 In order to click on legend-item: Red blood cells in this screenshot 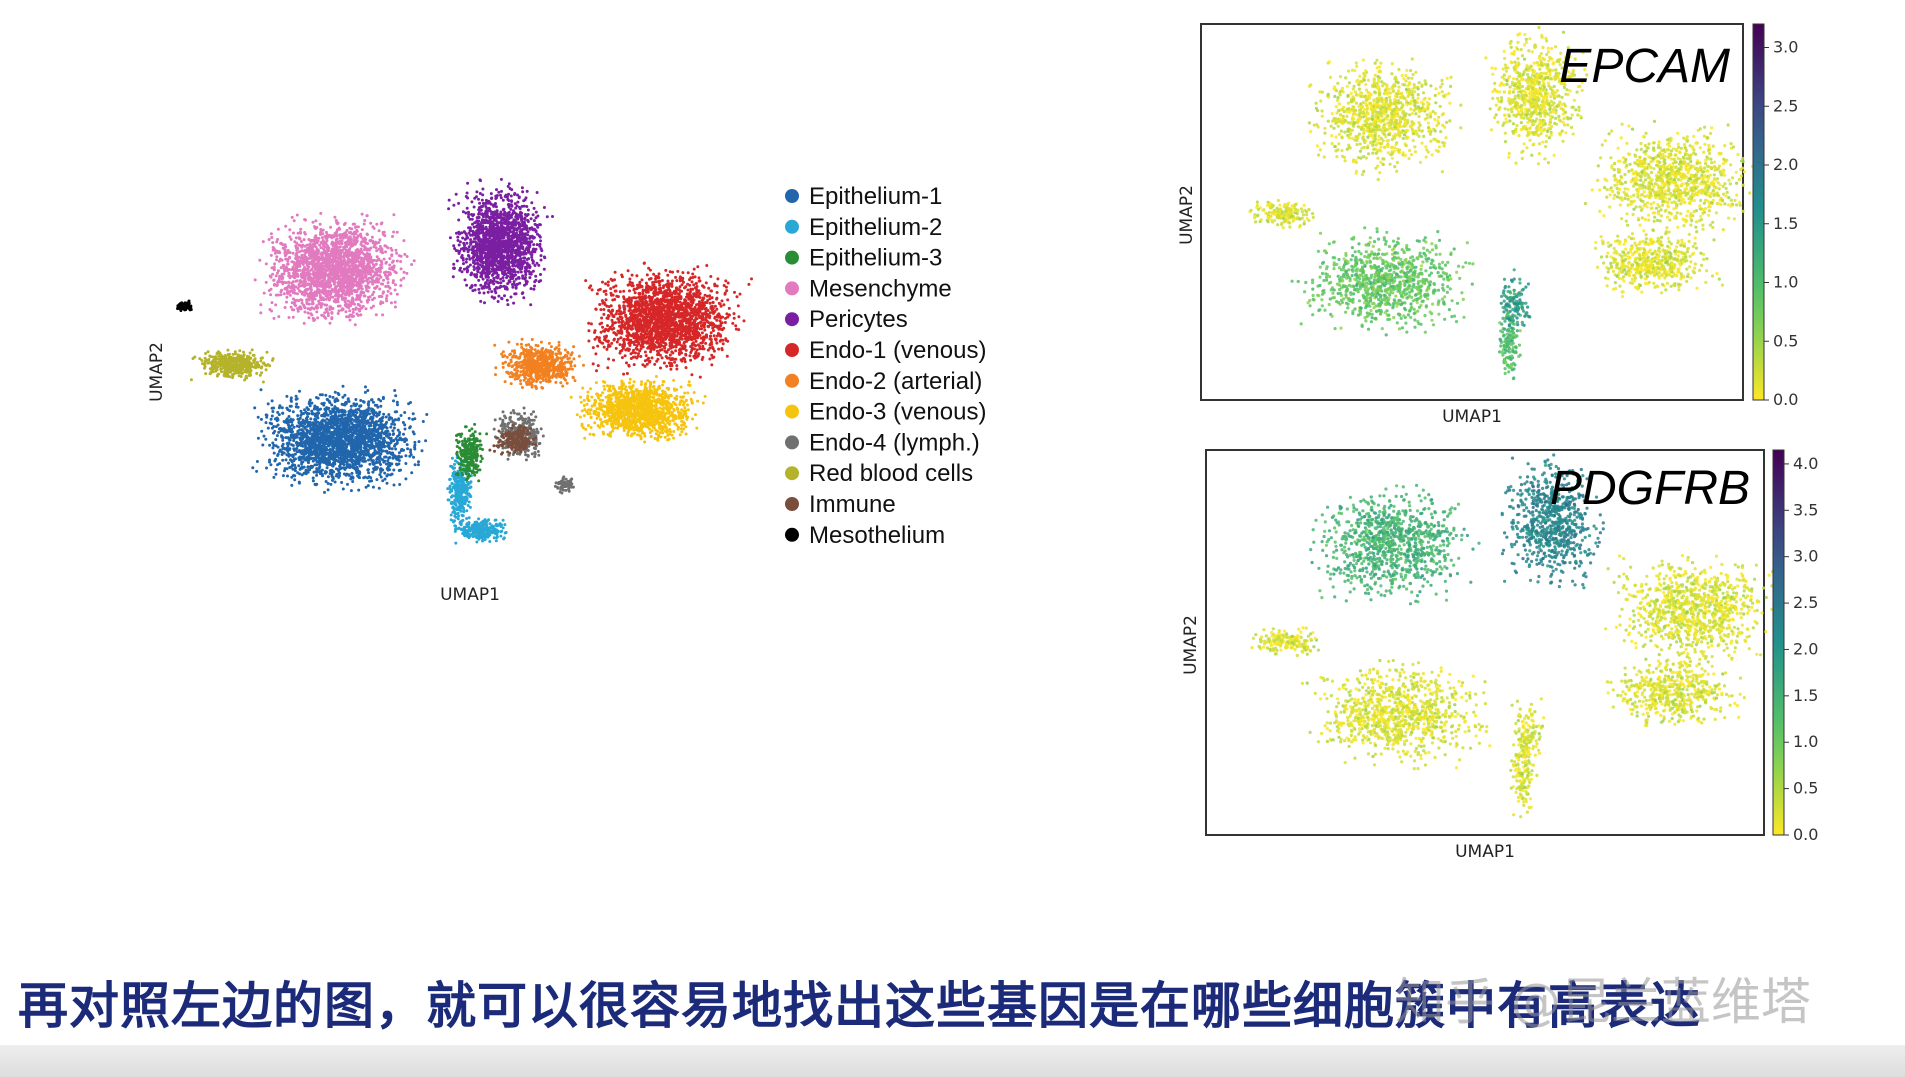, I will do `click(879, 473)`.